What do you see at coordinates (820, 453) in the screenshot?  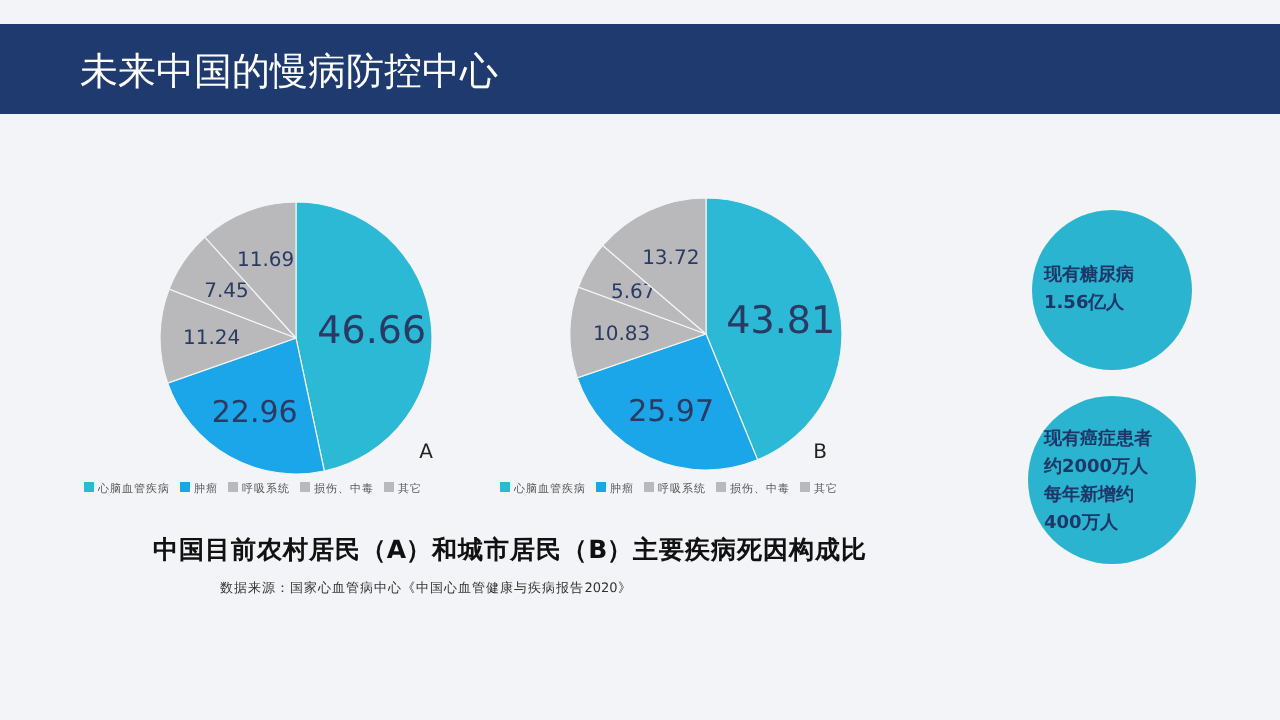 I see `text: B` at bounding box center [820, 453].